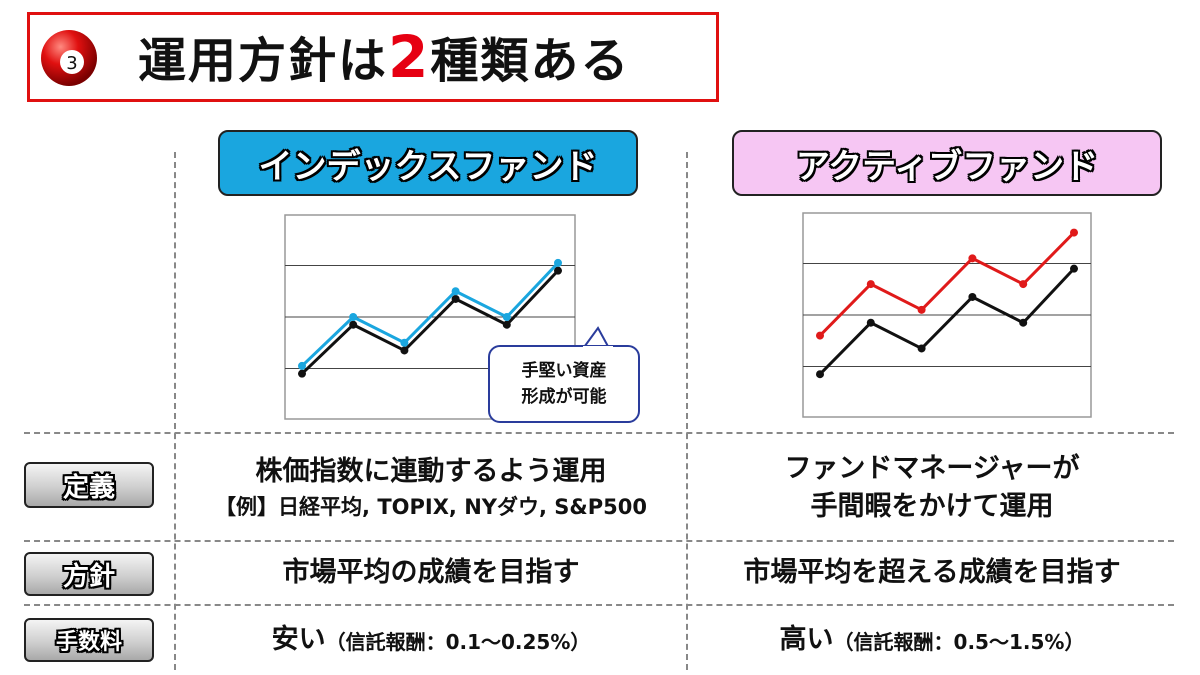 The height and width of the screenshot is (675, 1200). What do you see at coordinates (530, 61) in the screenshot?
I see `title-suffix: 種類ある` at bounding box center [530, 61].